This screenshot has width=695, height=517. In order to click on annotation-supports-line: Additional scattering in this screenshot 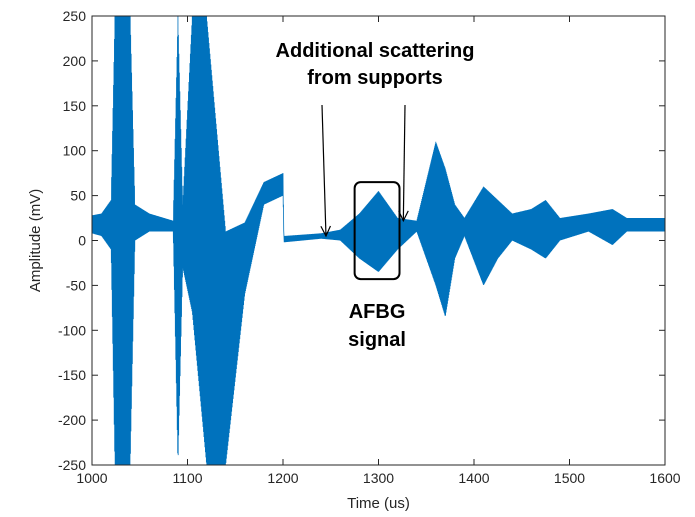, I will do `click(375, 51)`.